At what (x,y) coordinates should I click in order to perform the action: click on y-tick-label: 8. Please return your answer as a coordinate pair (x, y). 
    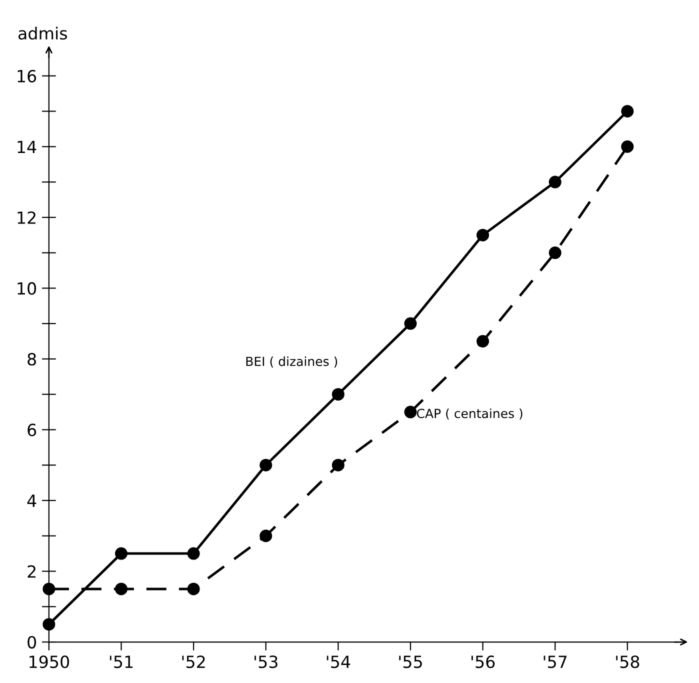
    Looking at the image, I should click on (32, 359).